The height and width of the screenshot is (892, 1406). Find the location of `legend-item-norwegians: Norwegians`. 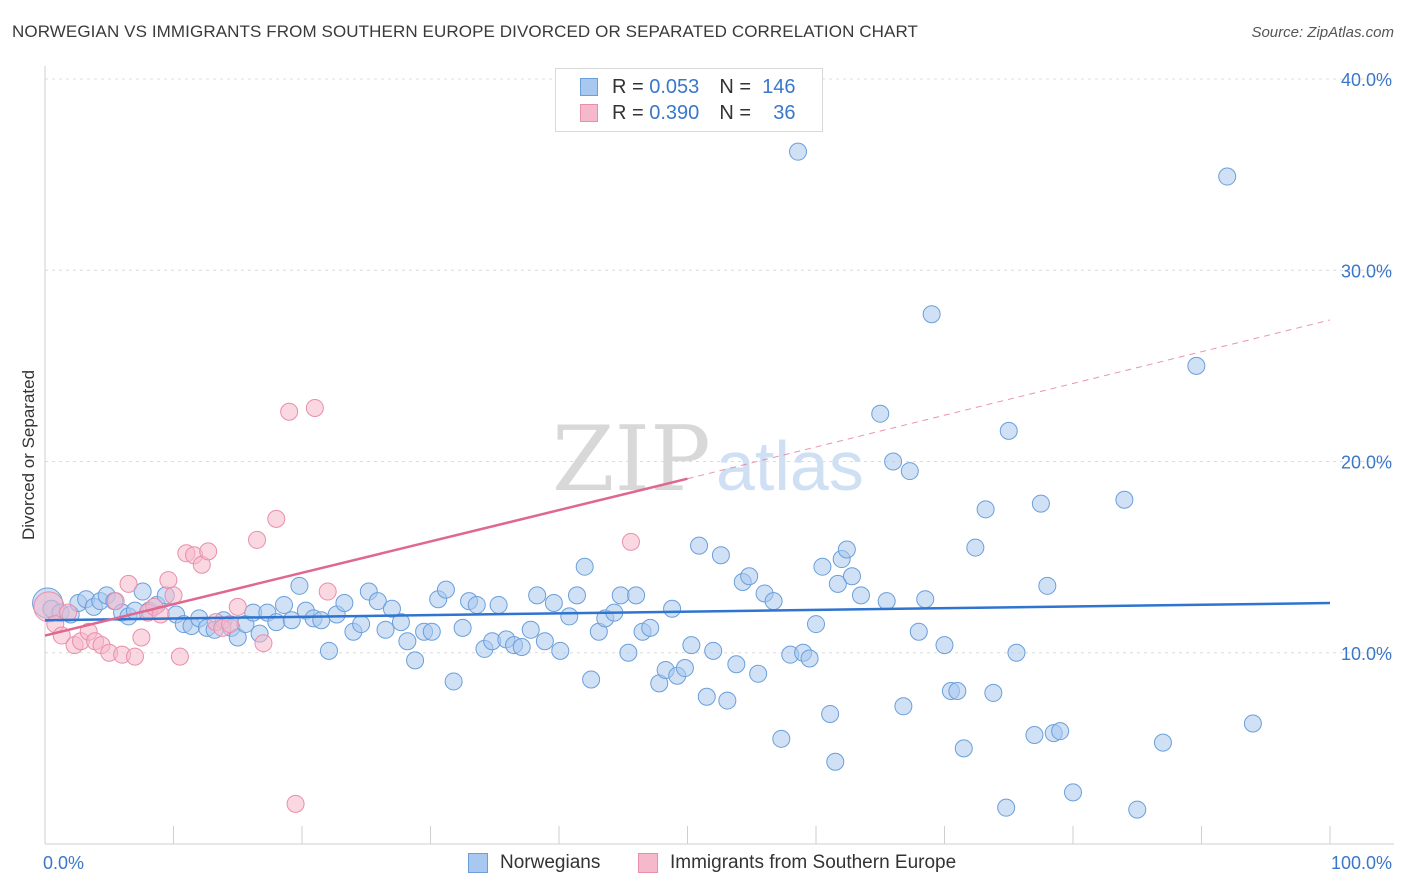

legend-item-norwegians: Norwegians is located at coordinates (534, 863).